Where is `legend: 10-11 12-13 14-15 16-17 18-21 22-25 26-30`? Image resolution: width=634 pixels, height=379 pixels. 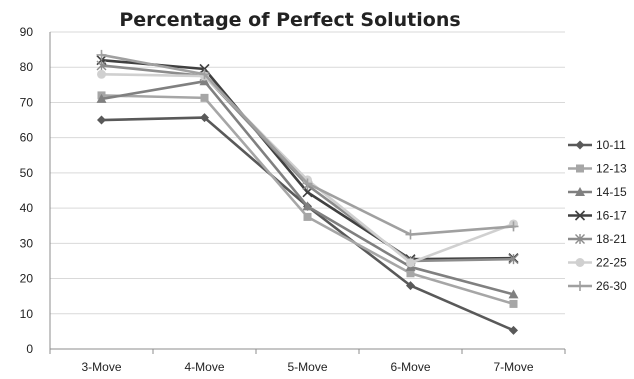 legend: 10-11 12-13 14-15 16-17 18-21 22-25 26-30 is located at coordinates (597, 215).